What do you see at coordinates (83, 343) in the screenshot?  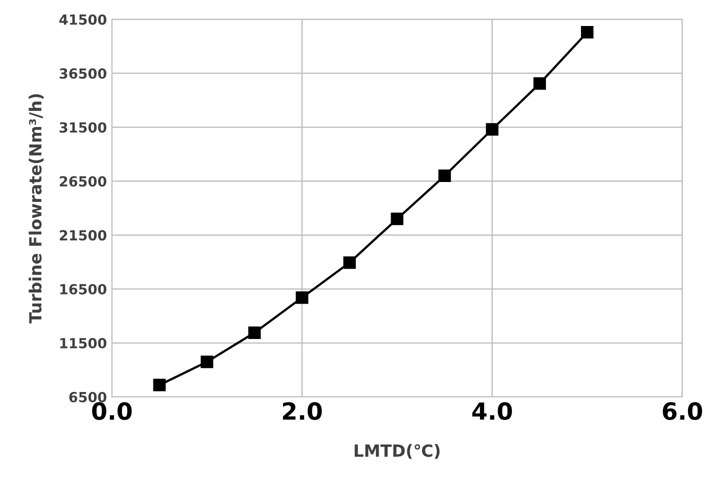 I see `y-tick-label: 11500` at bounding box center [83, 343].